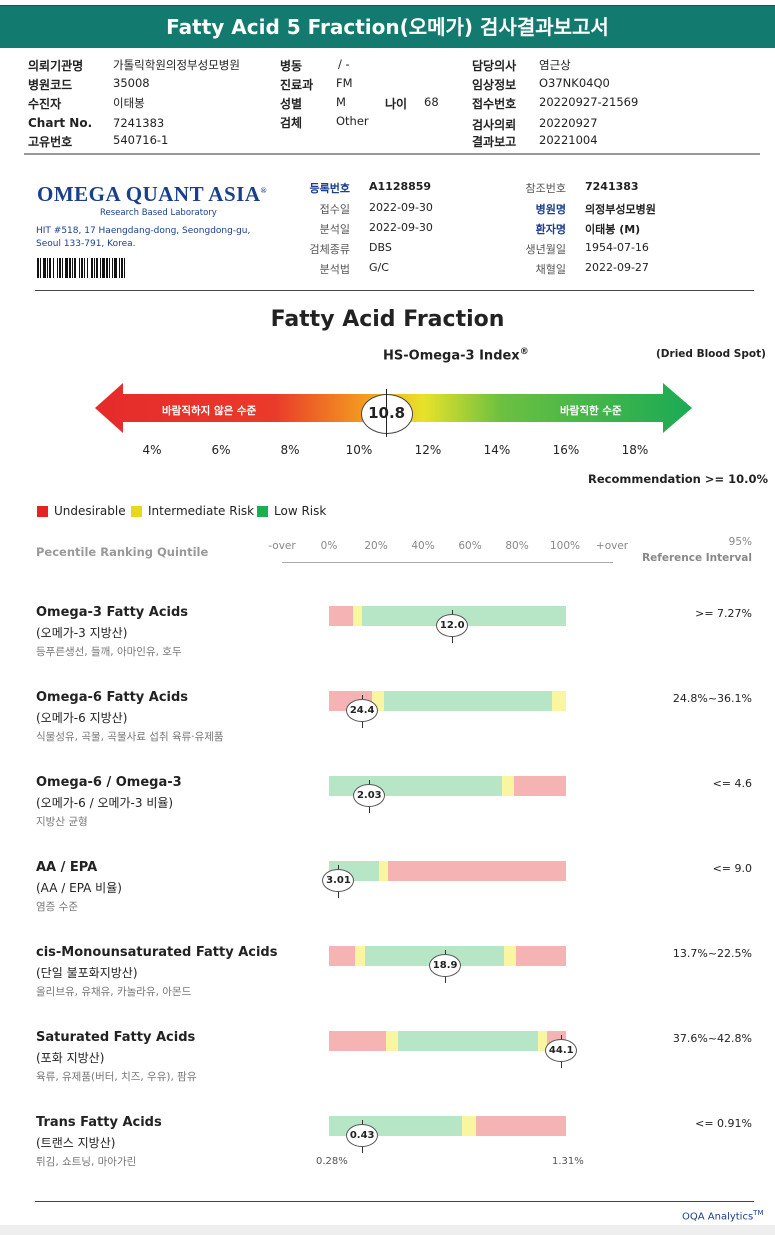 The image size is (775, 1235). I want to click on row-reference: <= 4.6, so click(732, 783).